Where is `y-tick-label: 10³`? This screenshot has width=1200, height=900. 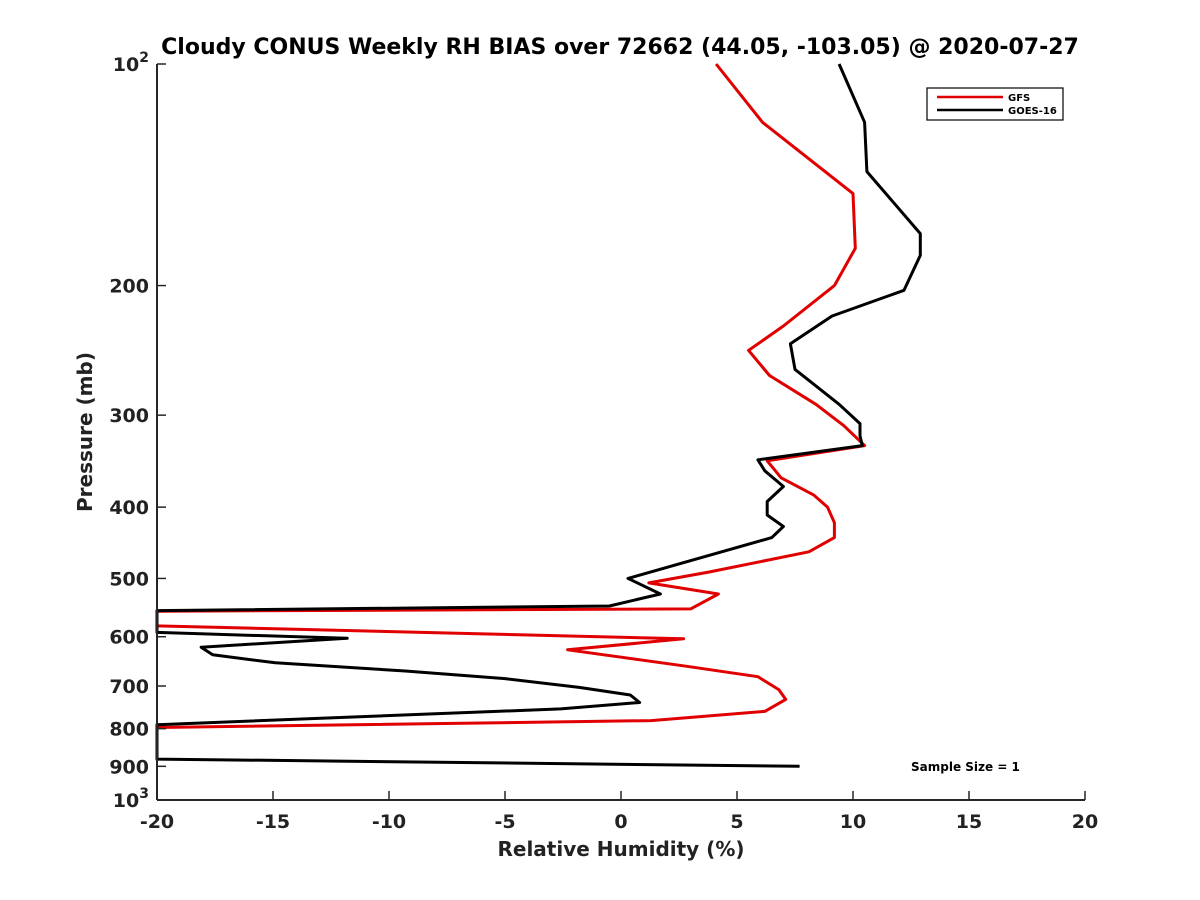
y-tick-label: 10³ is located at coordinates (131, 799).